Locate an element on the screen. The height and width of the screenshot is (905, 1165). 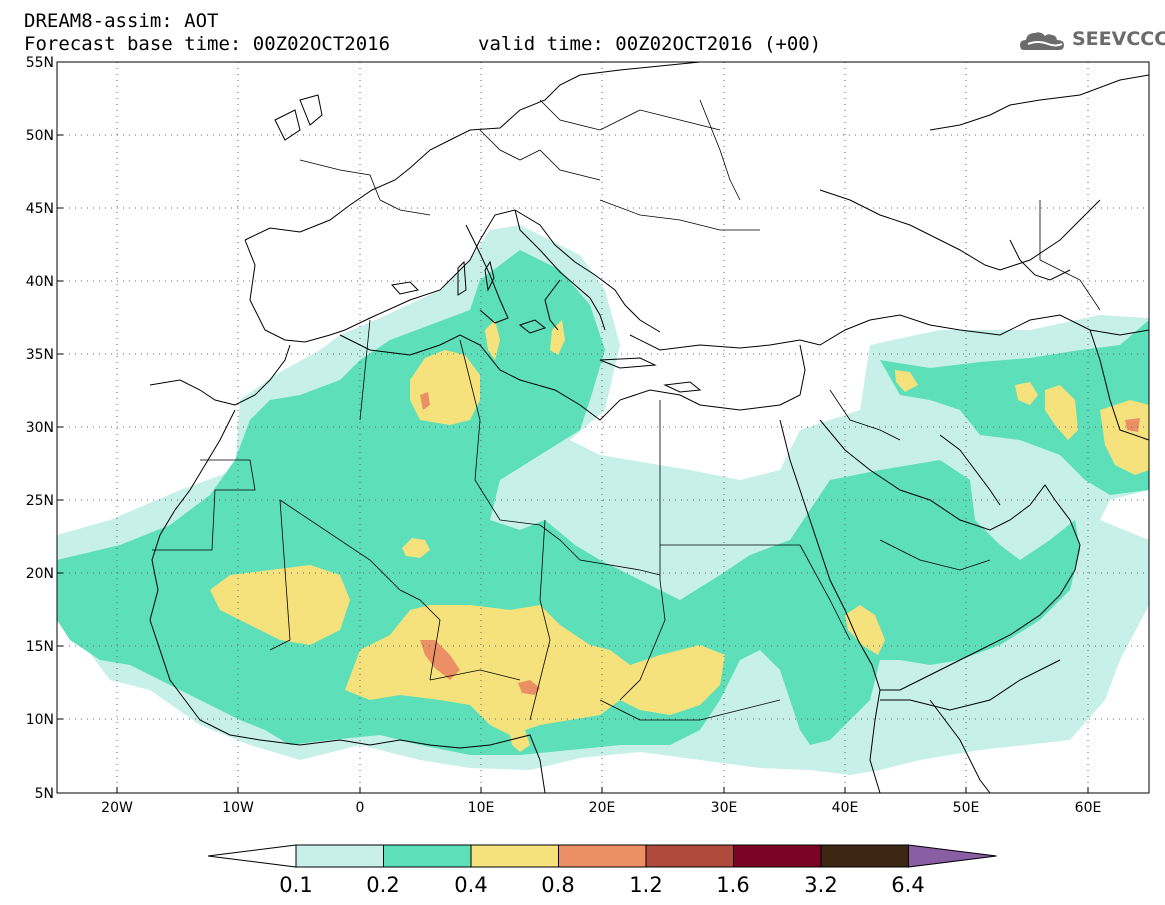
lat-label: 20N is located at coordinates (40, 574).